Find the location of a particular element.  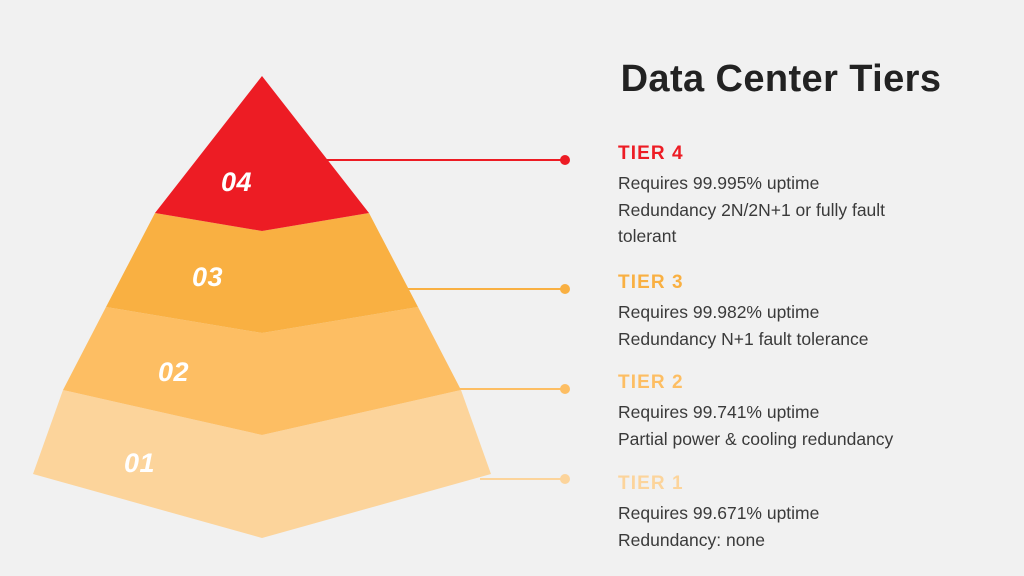

pyramid-label-04: 04 is located at coordinates (236, 182).